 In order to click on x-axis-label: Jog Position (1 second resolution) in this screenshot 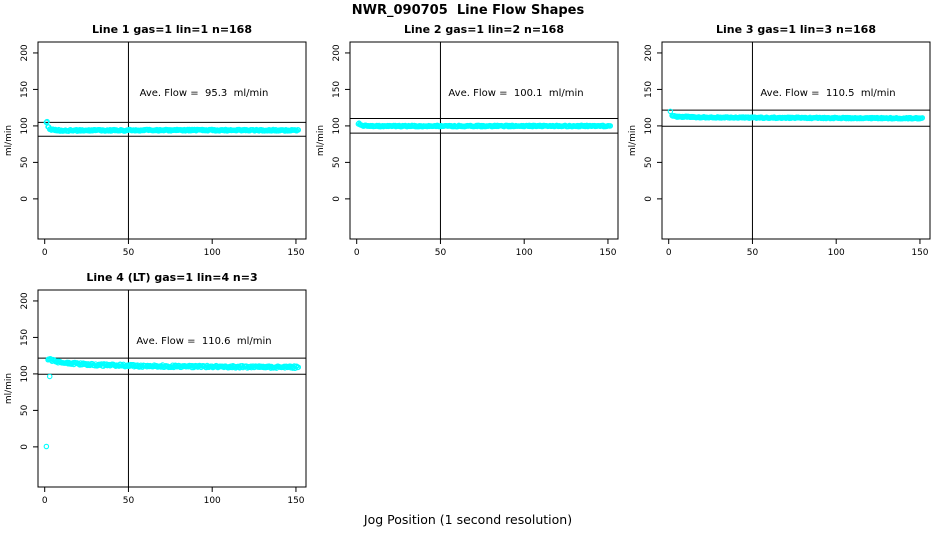, I will do `click(468, 519)`.